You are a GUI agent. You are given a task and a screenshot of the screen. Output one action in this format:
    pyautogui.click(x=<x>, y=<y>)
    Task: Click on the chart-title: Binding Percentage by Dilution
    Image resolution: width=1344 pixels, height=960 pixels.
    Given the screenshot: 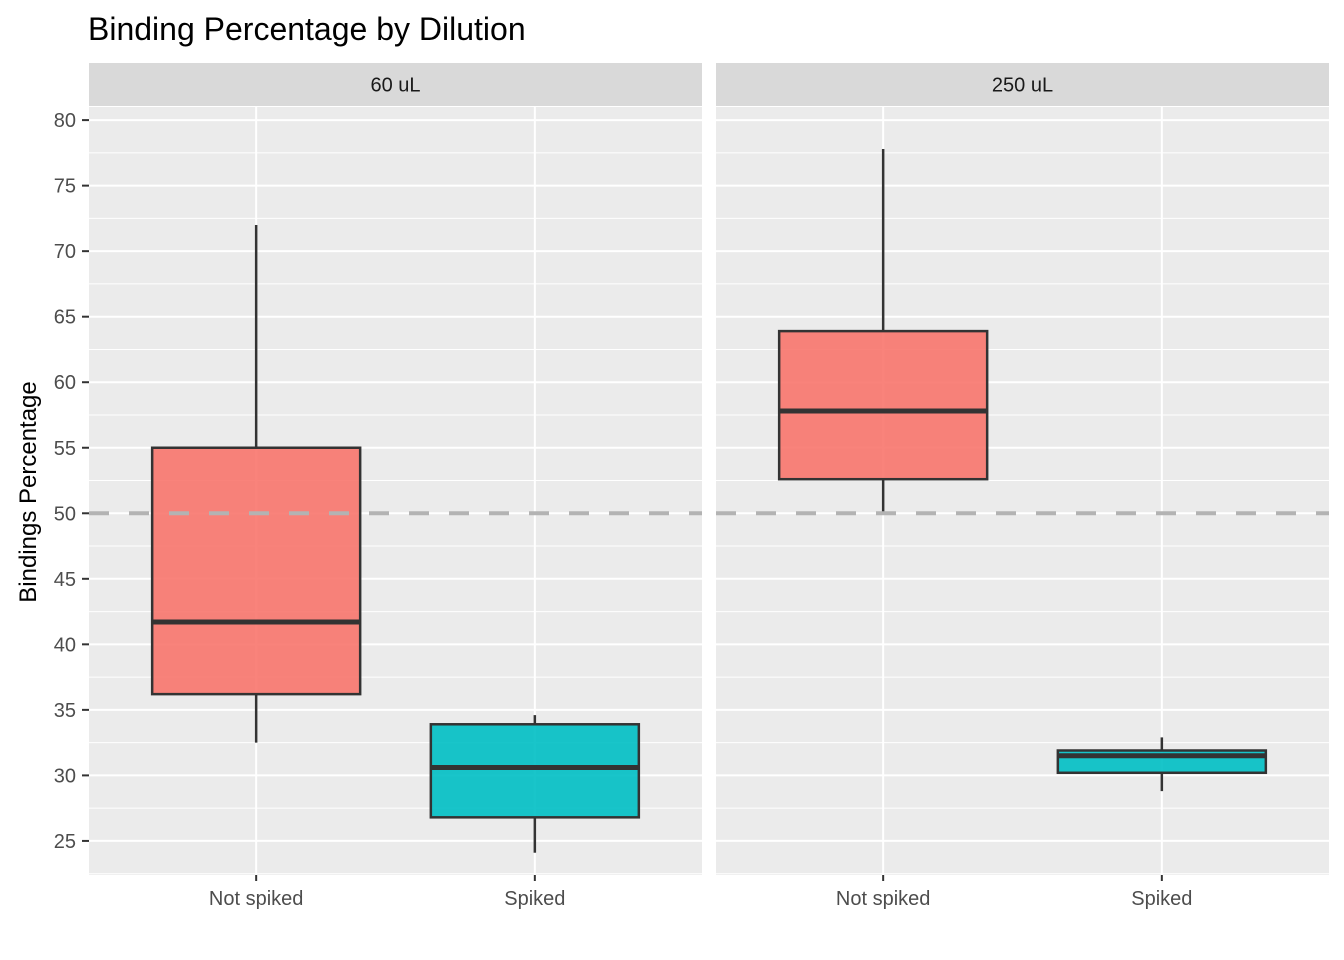 What is the action you would take?
    pyautogui.click(x=307, y=29)
    